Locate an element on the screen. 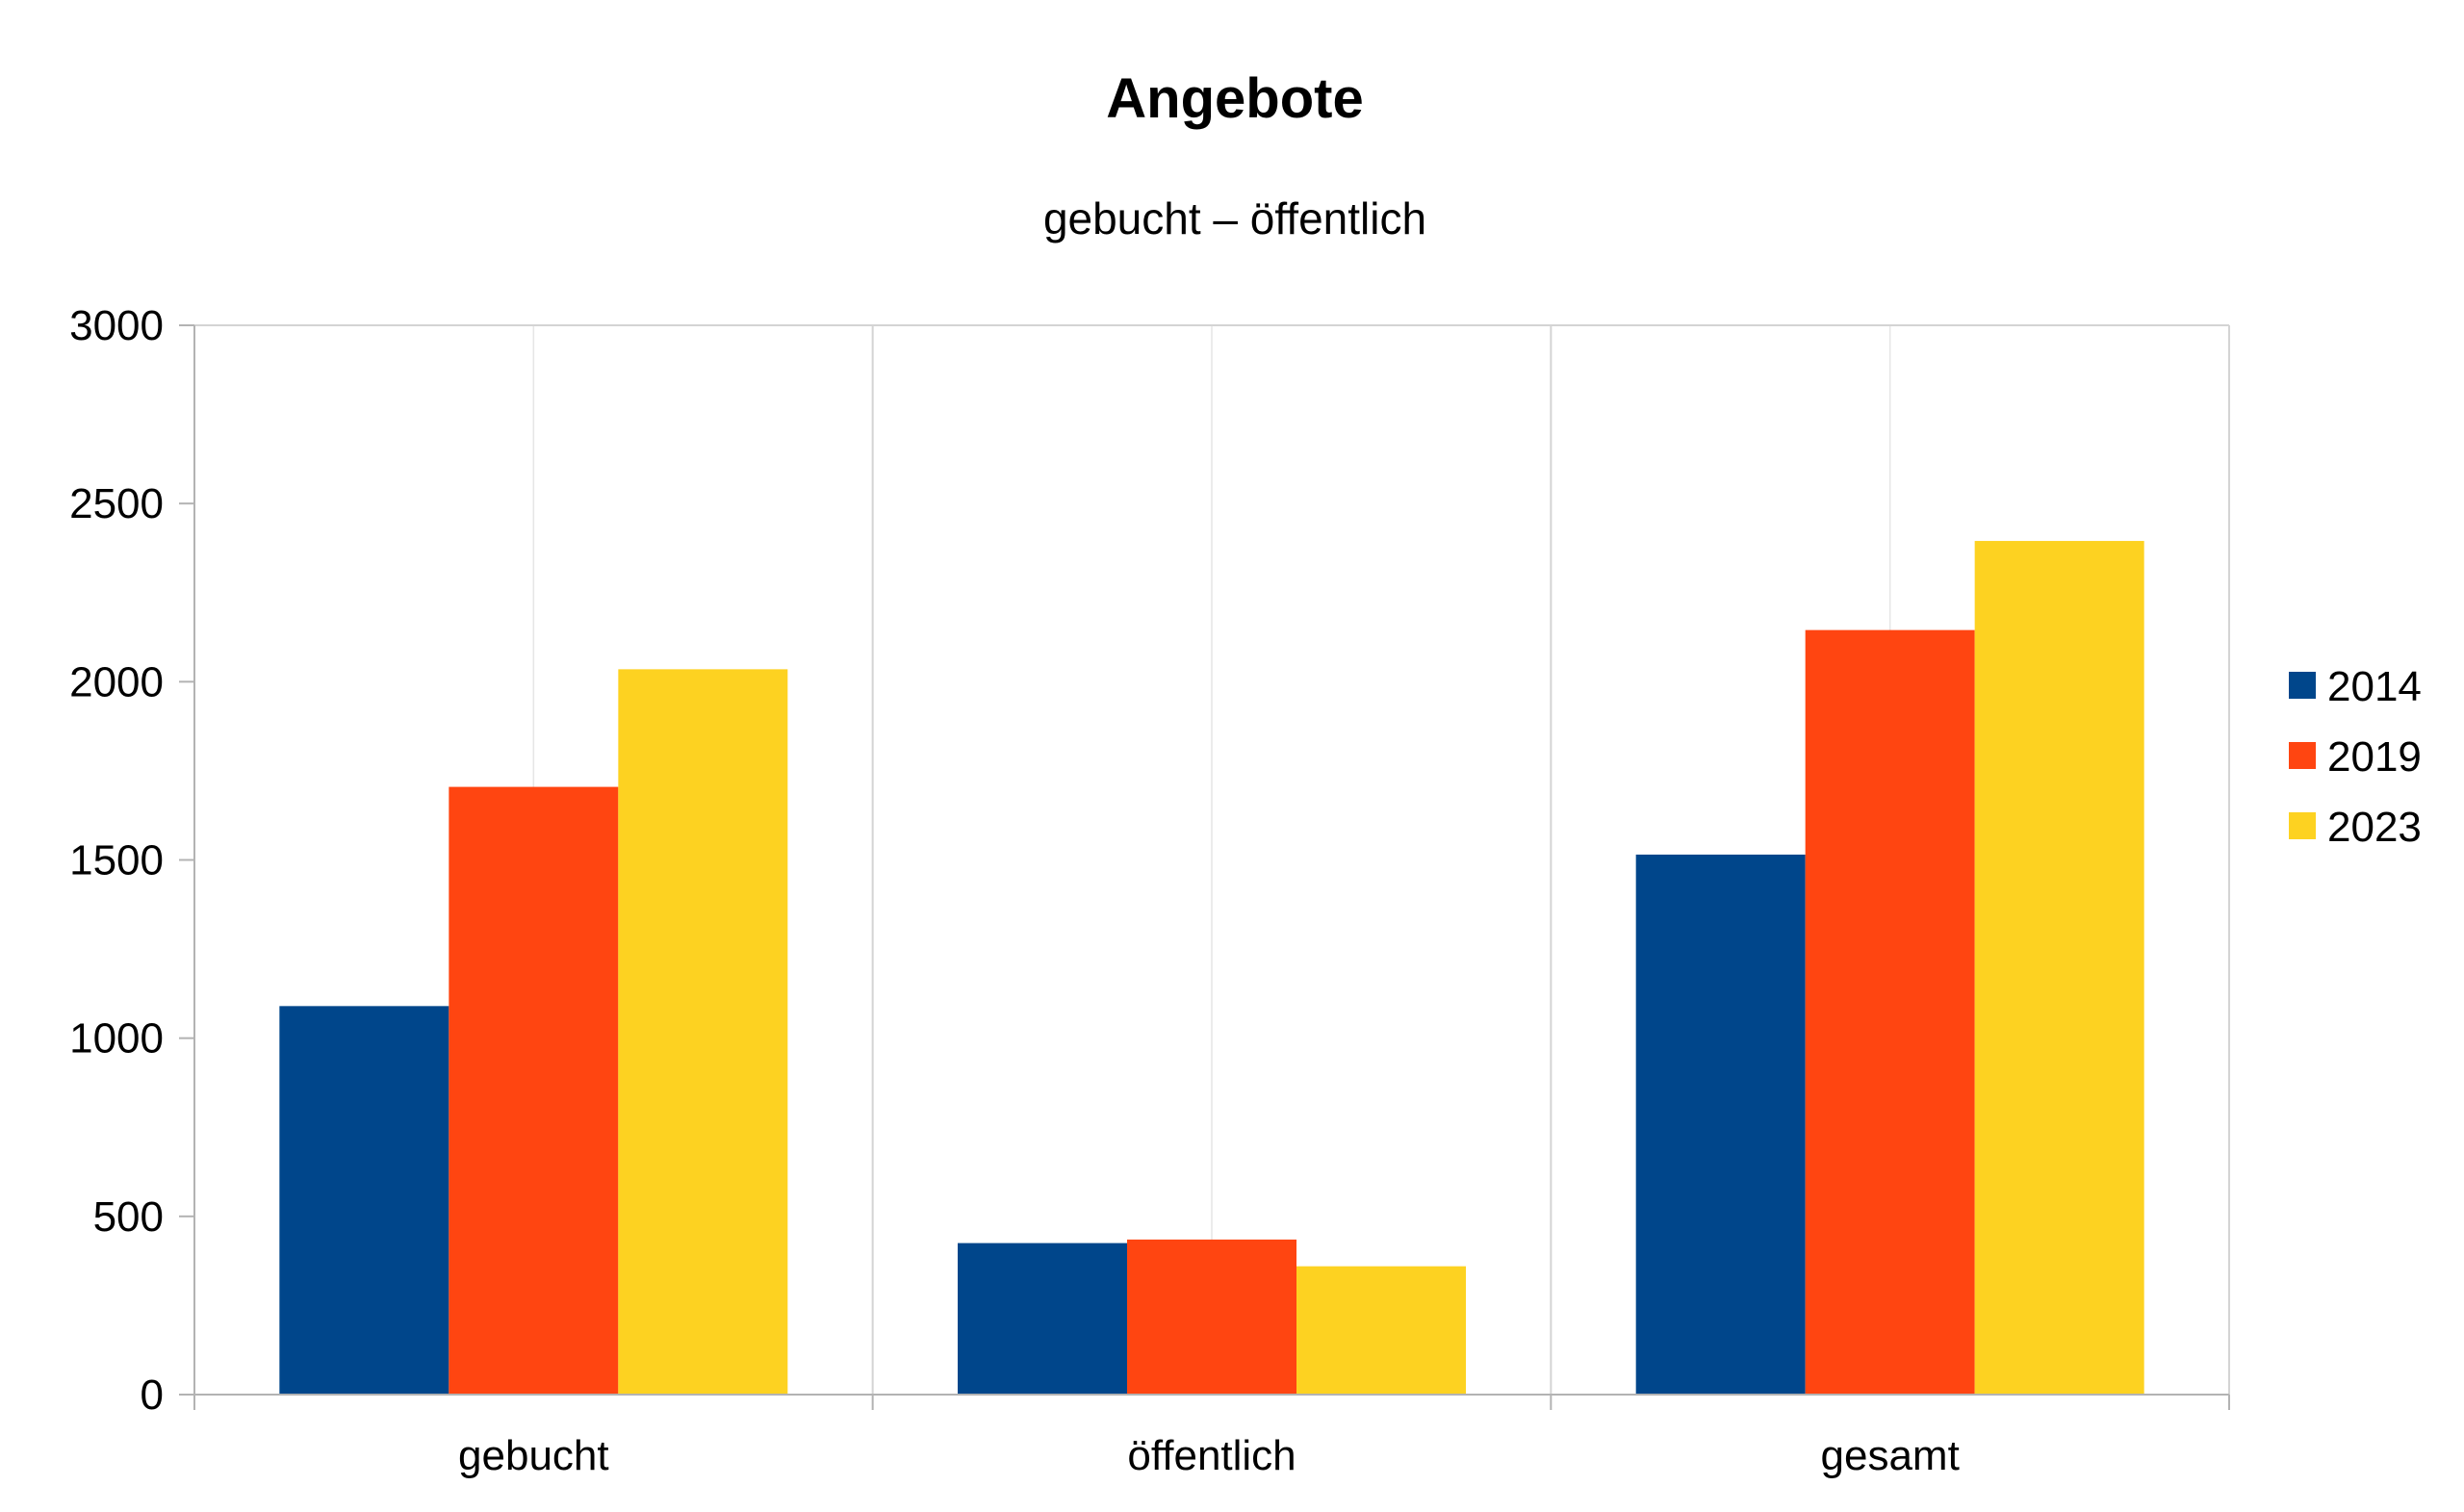 The height and width of the screenshot is (1512, 2464). legend-swatch-2014 is located at coordinates (2302, 685).